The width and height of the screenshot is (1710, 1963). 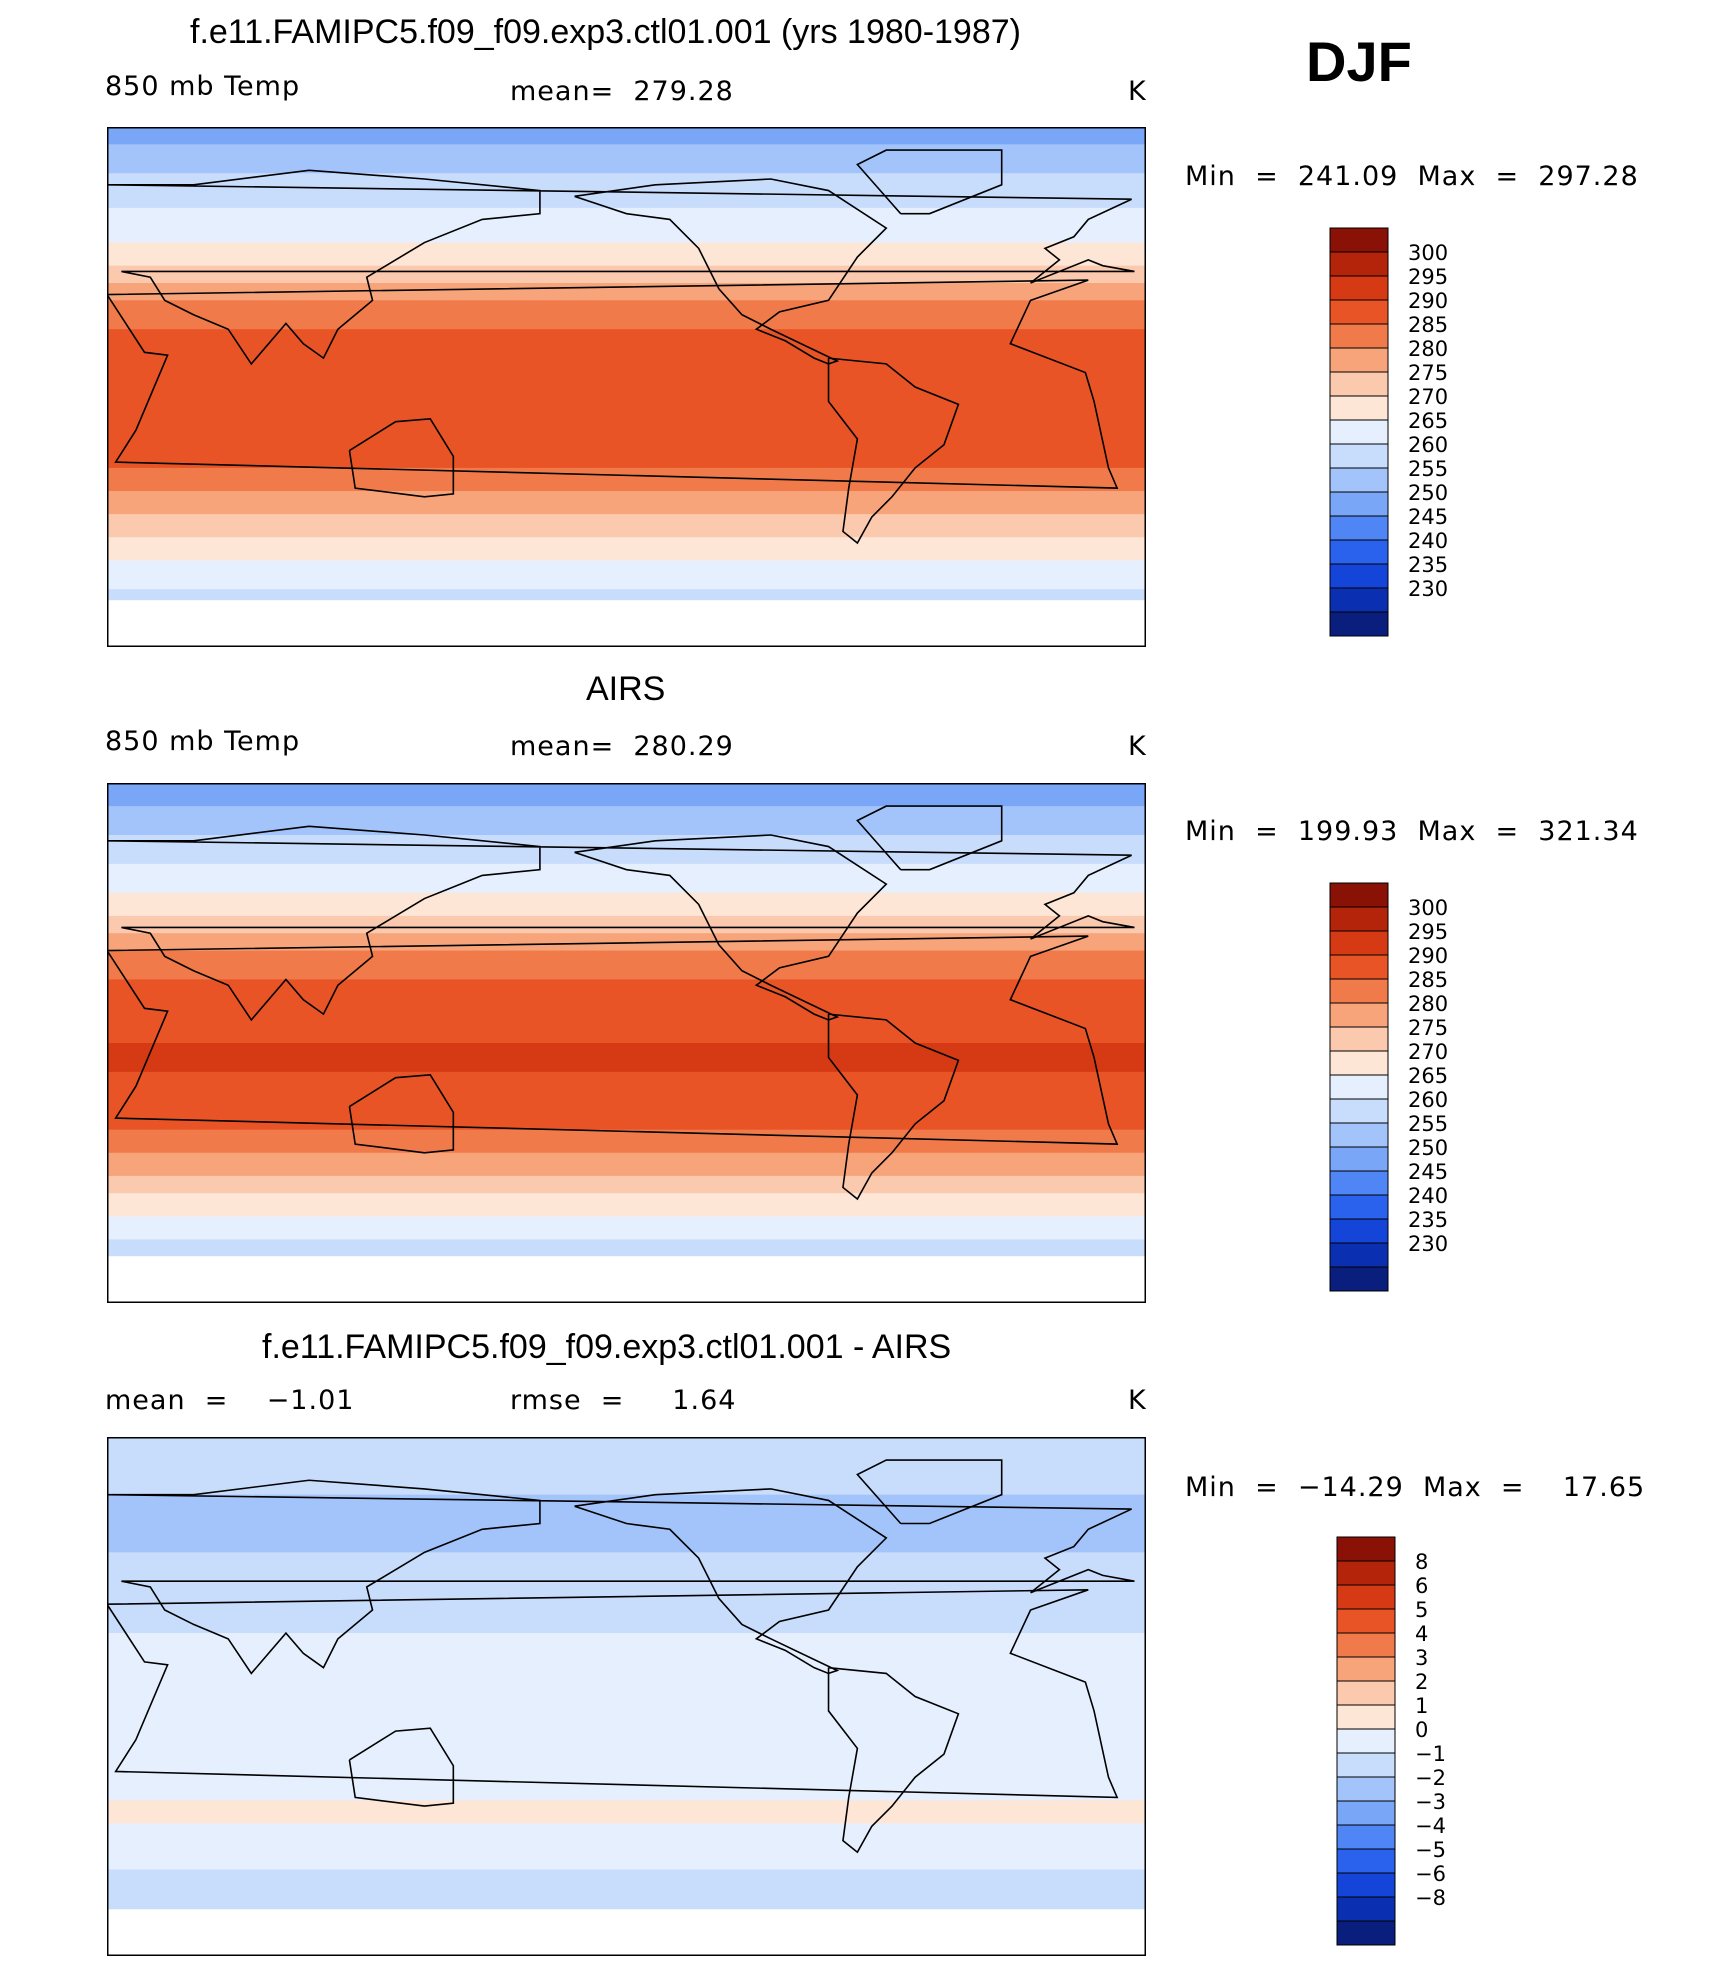 What do you see at coordinates (1421, 1586) in the screenshot?
I see `colorbar-label: 6` at bounding box center [1421, 1586].